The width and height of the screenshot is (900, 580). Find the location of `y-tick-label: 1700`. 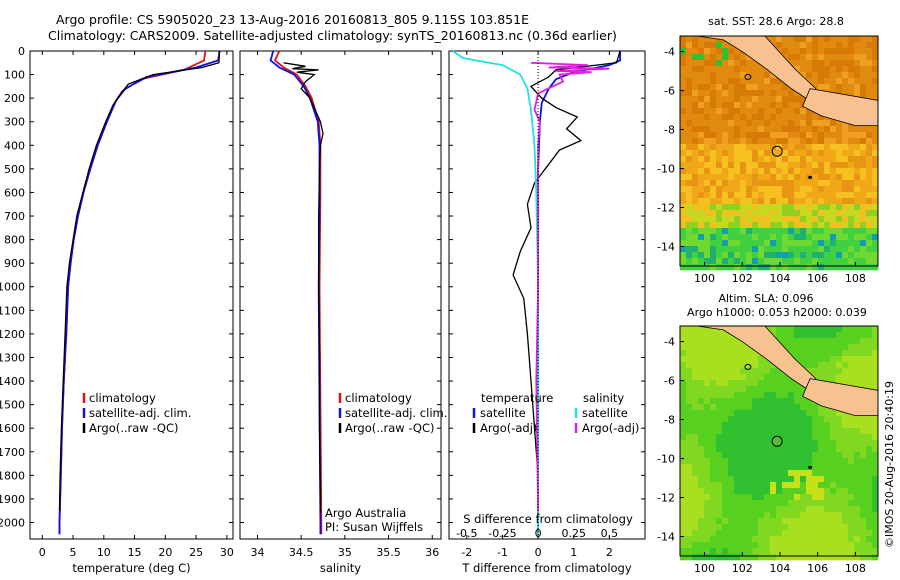

y-tick-label: 1700 is located at coordinates (12, 452).